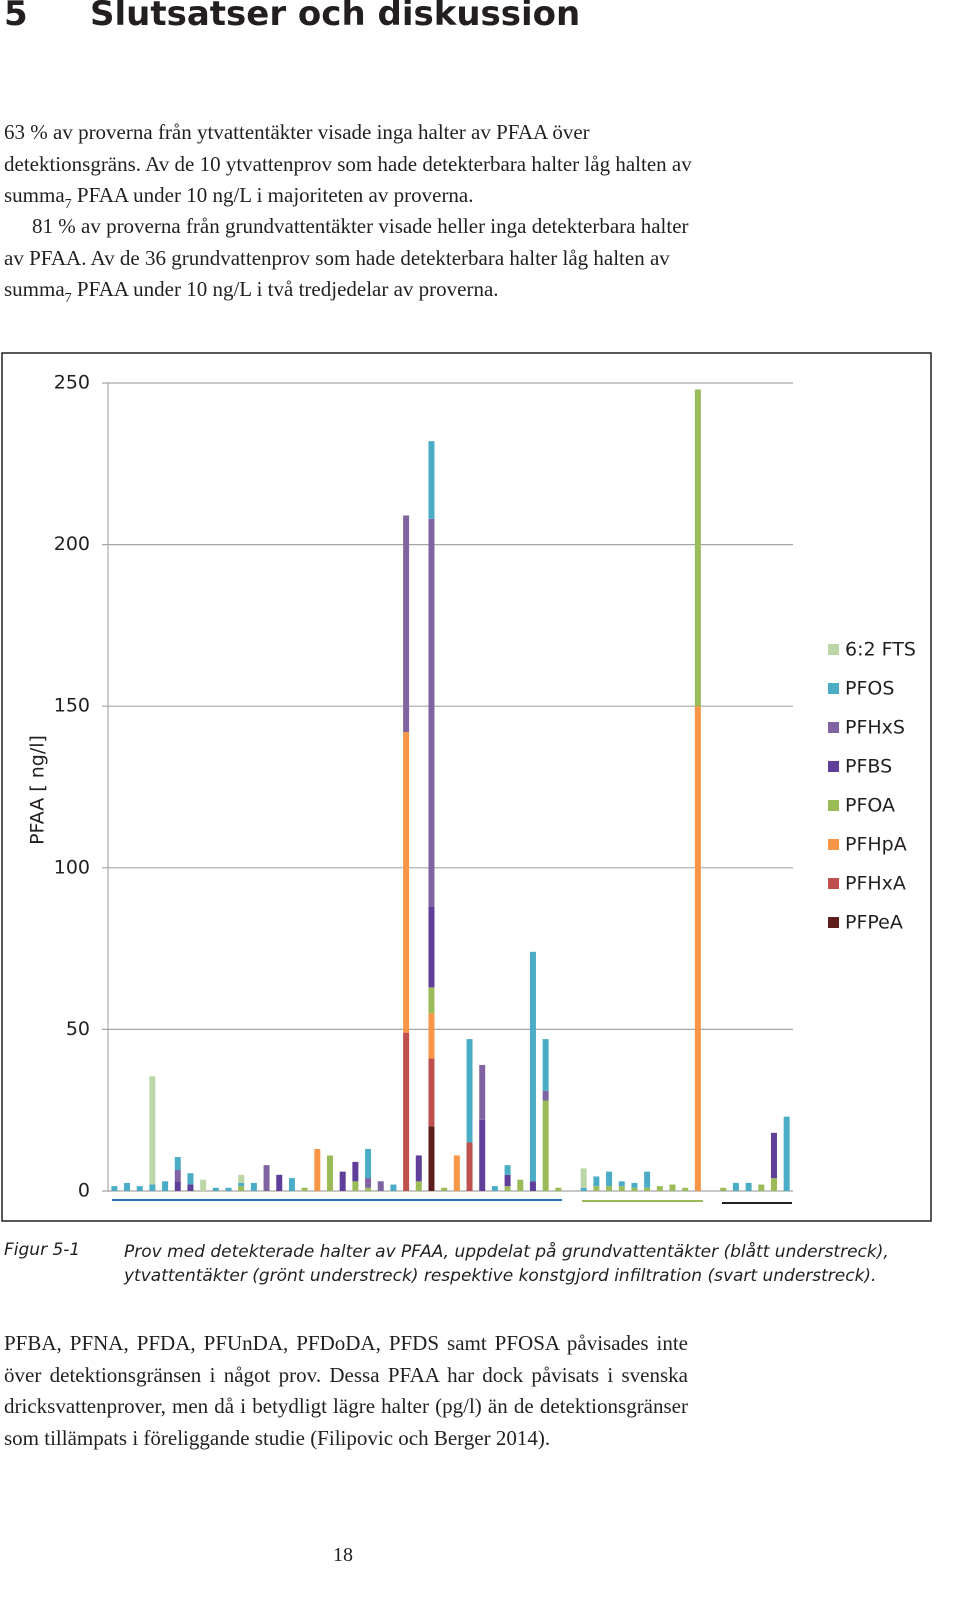  What do you see at coordinates (38, 790) in the screenshot?
I see `y-axis-label: PFAA [ ng/l]` at bounding box center [38, 790].